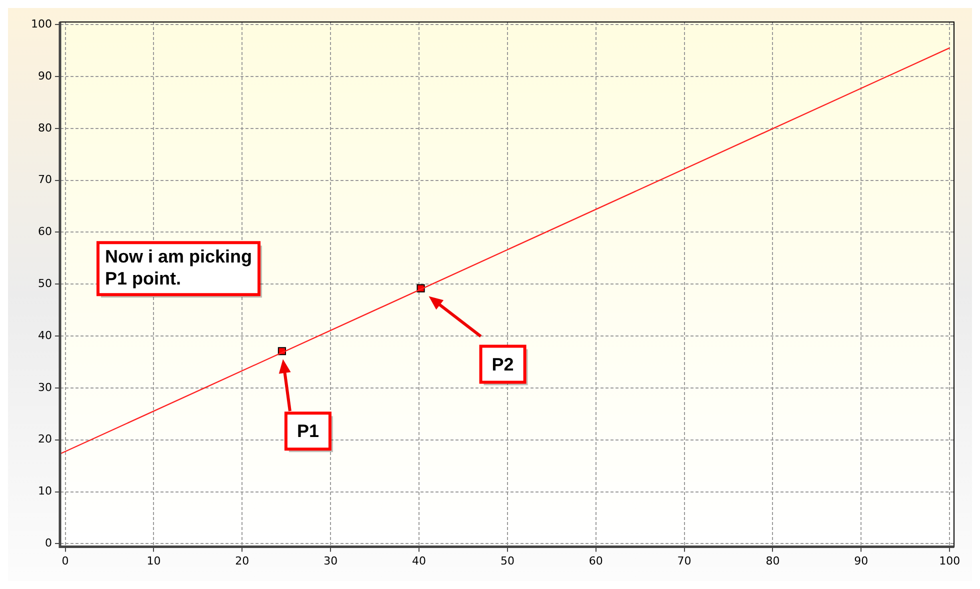  I want to click on y-tick-label: 0, so click(48, 543).